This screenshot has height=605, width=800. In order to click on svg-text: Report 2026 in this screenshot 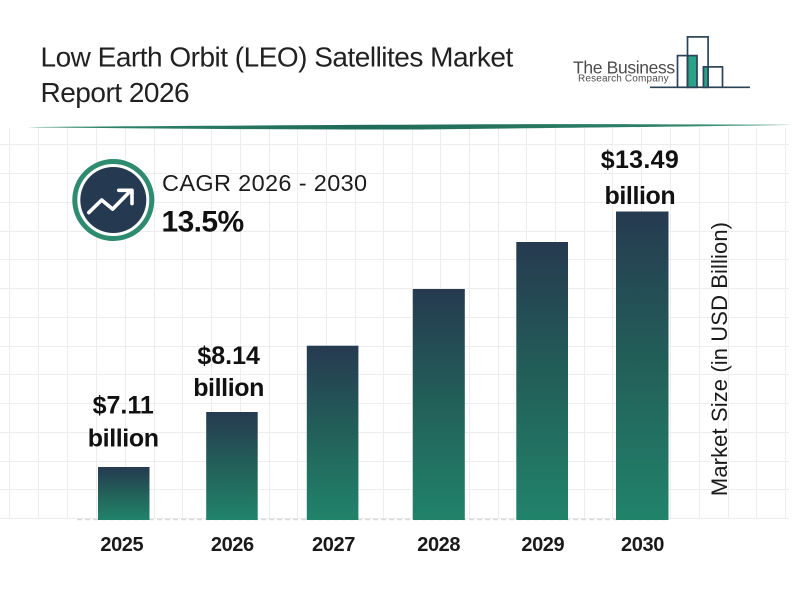, I will do `click(115, 92)`.